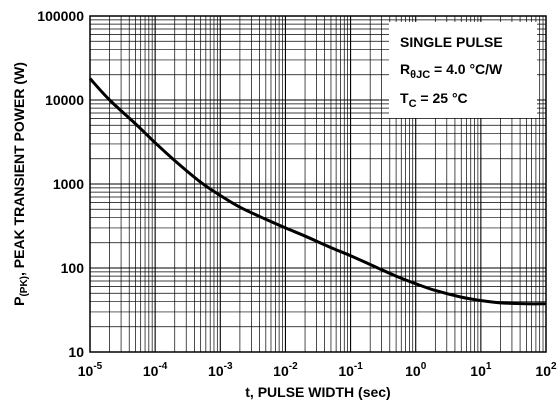 This screenshot has width=560, height=404. I want to click on x-tick-label: 10⁻⁵, so click(90, 370).